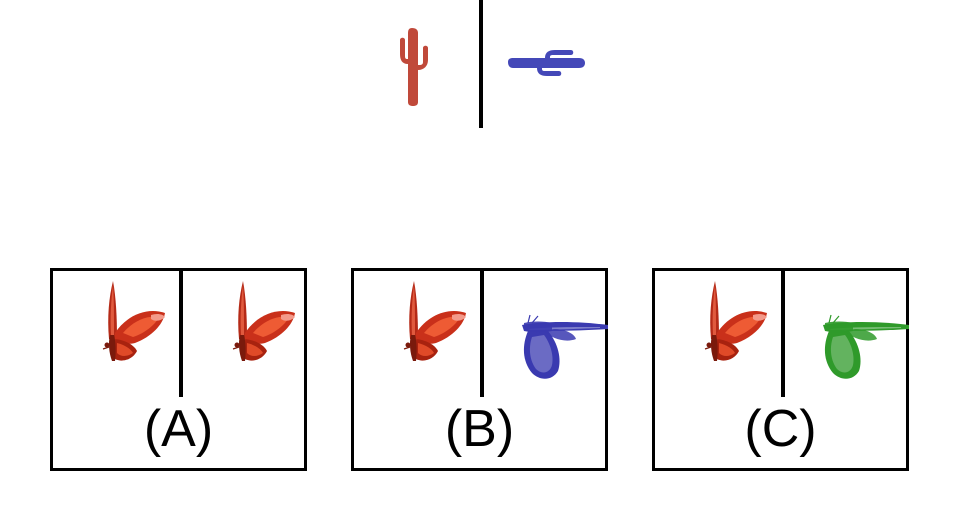 Image resolution: width=963 pixels, height=526 pixels. What do you see at coordinates (178, 429) in the screenshot?
I see `option-label: (A)` at bounding box center [178, 429].